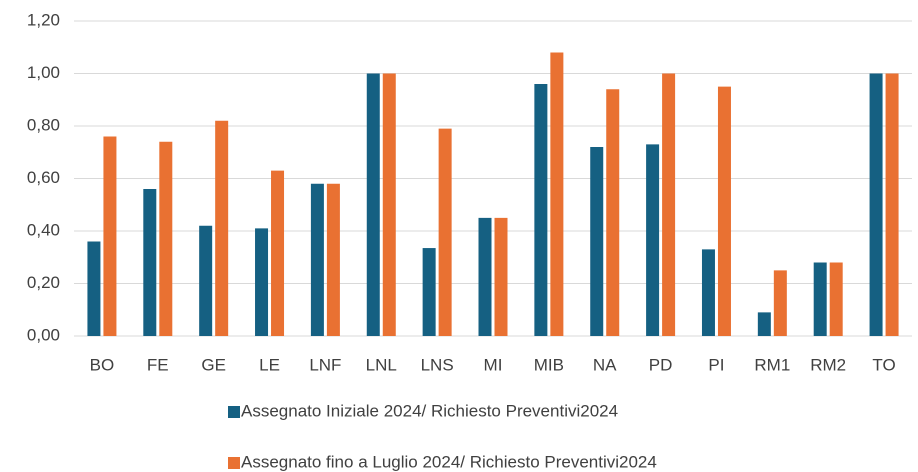 The width and height of the screenshot is (918, 472). I want to click on x-tick-label: TO, so click(883, 364).